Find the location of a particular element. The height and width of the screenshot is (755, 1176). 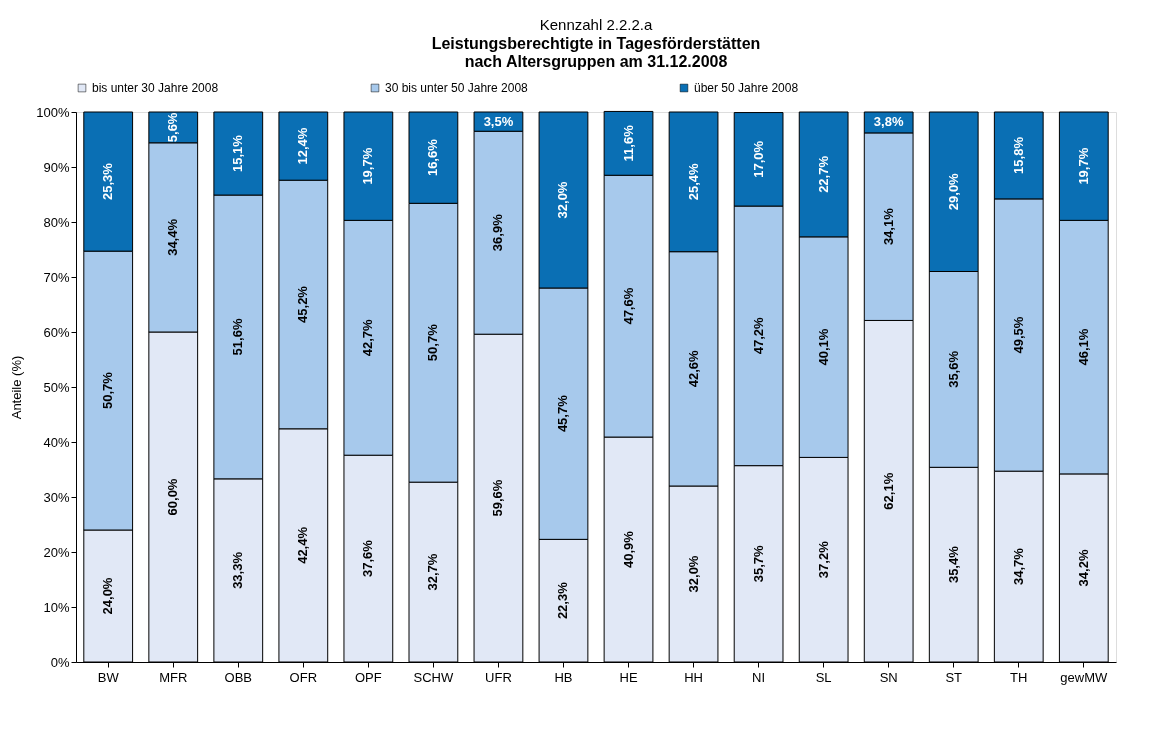

y-tick-label: 80% is located at coordinates (56, 222).